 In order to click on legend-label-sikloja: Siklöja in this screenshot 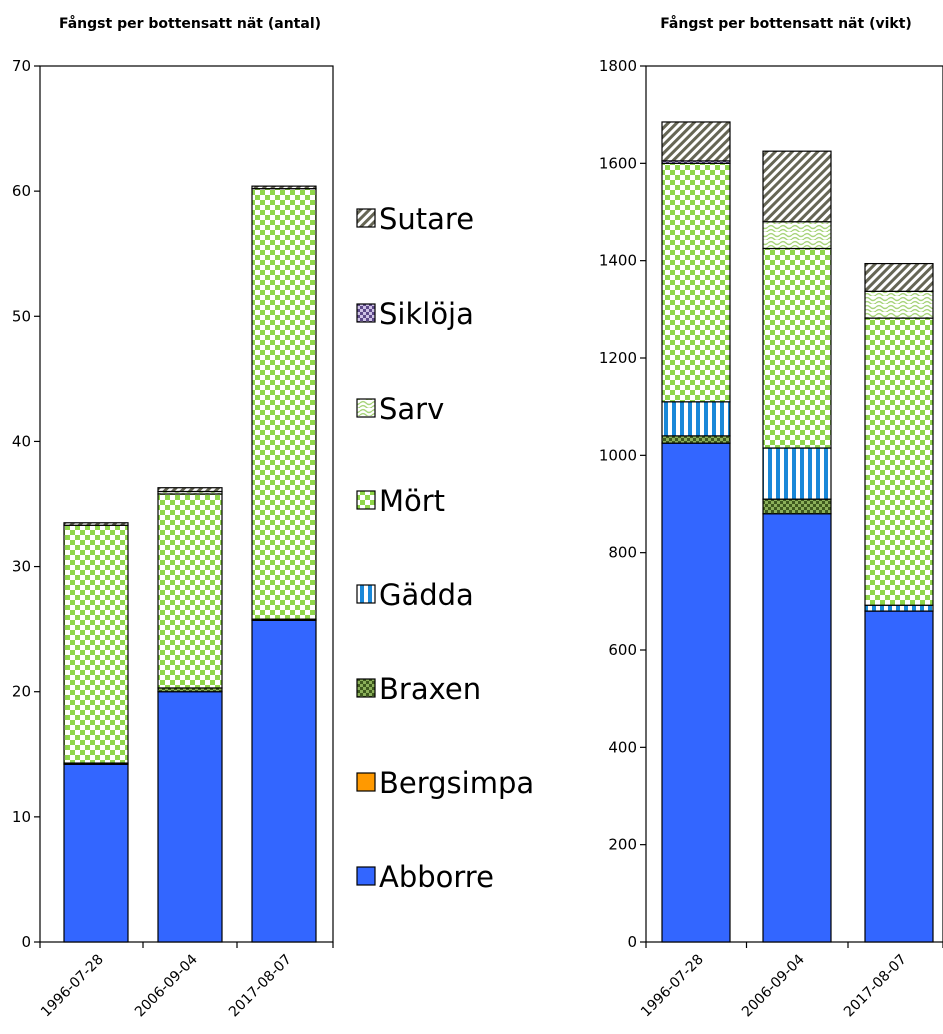, I will do `click(426, 314)`.